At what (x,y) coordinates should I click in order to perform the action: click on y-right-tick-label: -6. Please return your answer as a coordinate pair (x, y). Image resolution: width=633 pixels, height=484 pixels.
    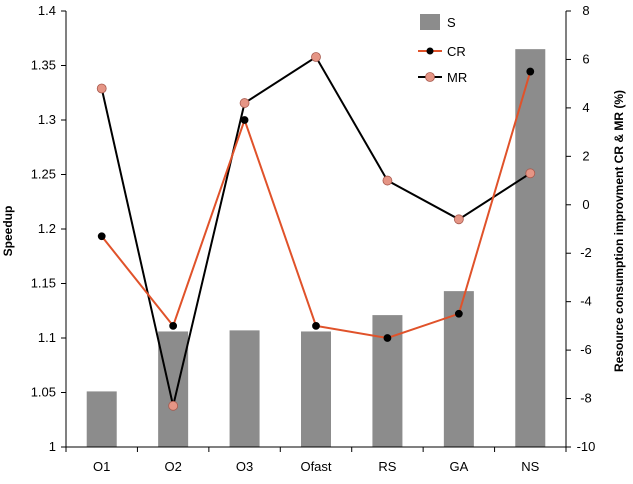
    Looking at the image, I should click on (586, 349).